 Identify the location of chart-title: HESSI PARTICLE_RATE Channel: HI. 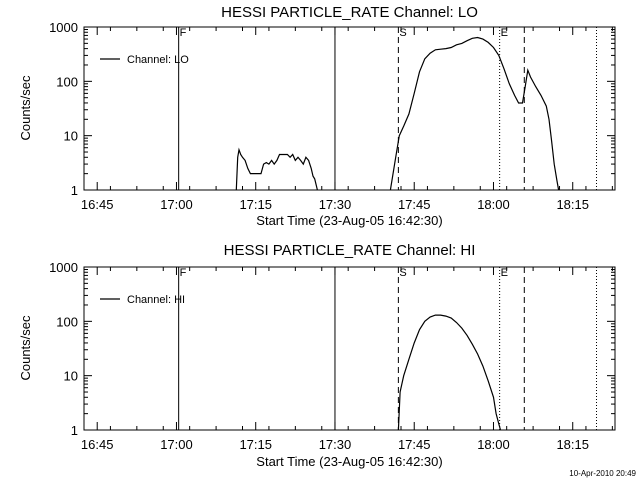
(350, 250).